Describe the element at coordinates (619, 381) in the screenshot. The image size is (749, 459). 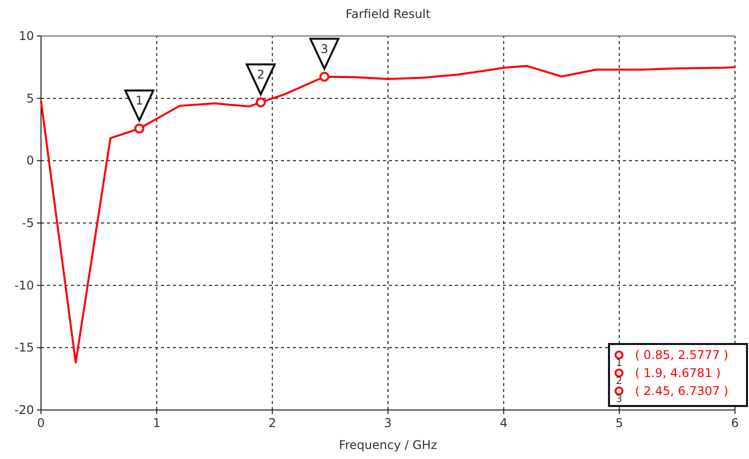
I see `text: 2` at that location.